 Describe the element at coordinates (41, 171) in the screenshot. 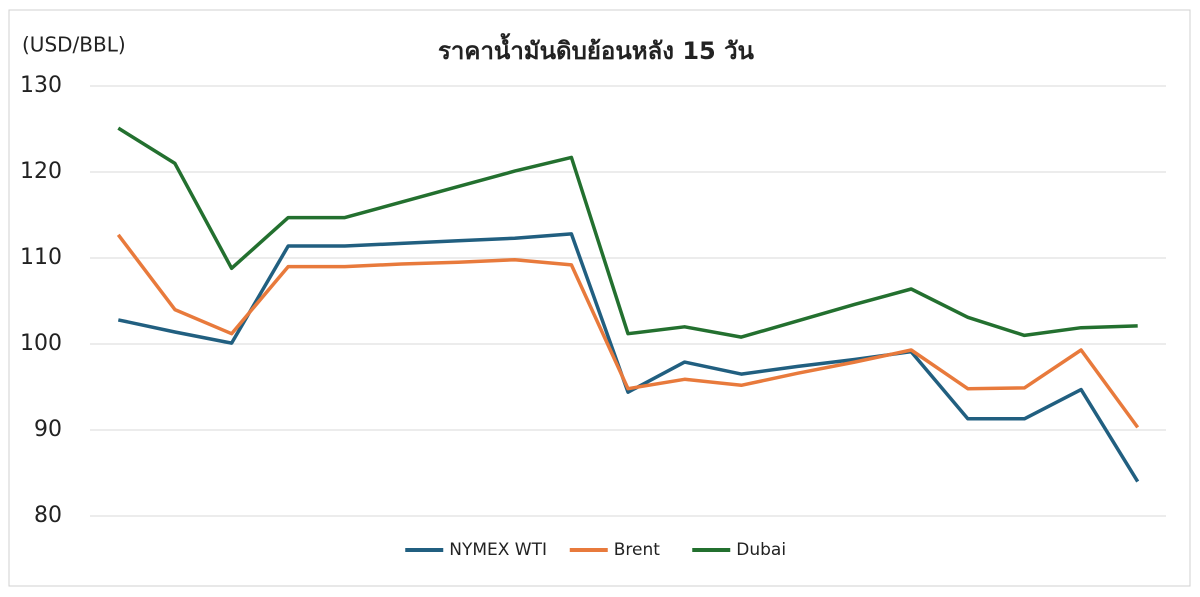

I see `y-tick-label: 120` at that location.